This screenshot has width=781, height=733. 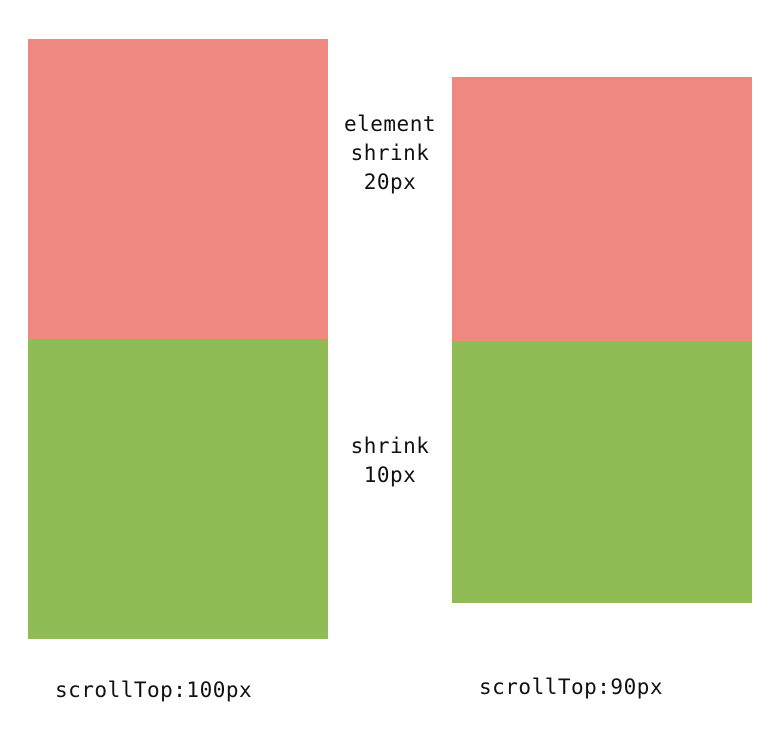 What do you see at coordinates (602, 209) in the screenshot?
I see `right-top-block` at bounding box center [602, 209].